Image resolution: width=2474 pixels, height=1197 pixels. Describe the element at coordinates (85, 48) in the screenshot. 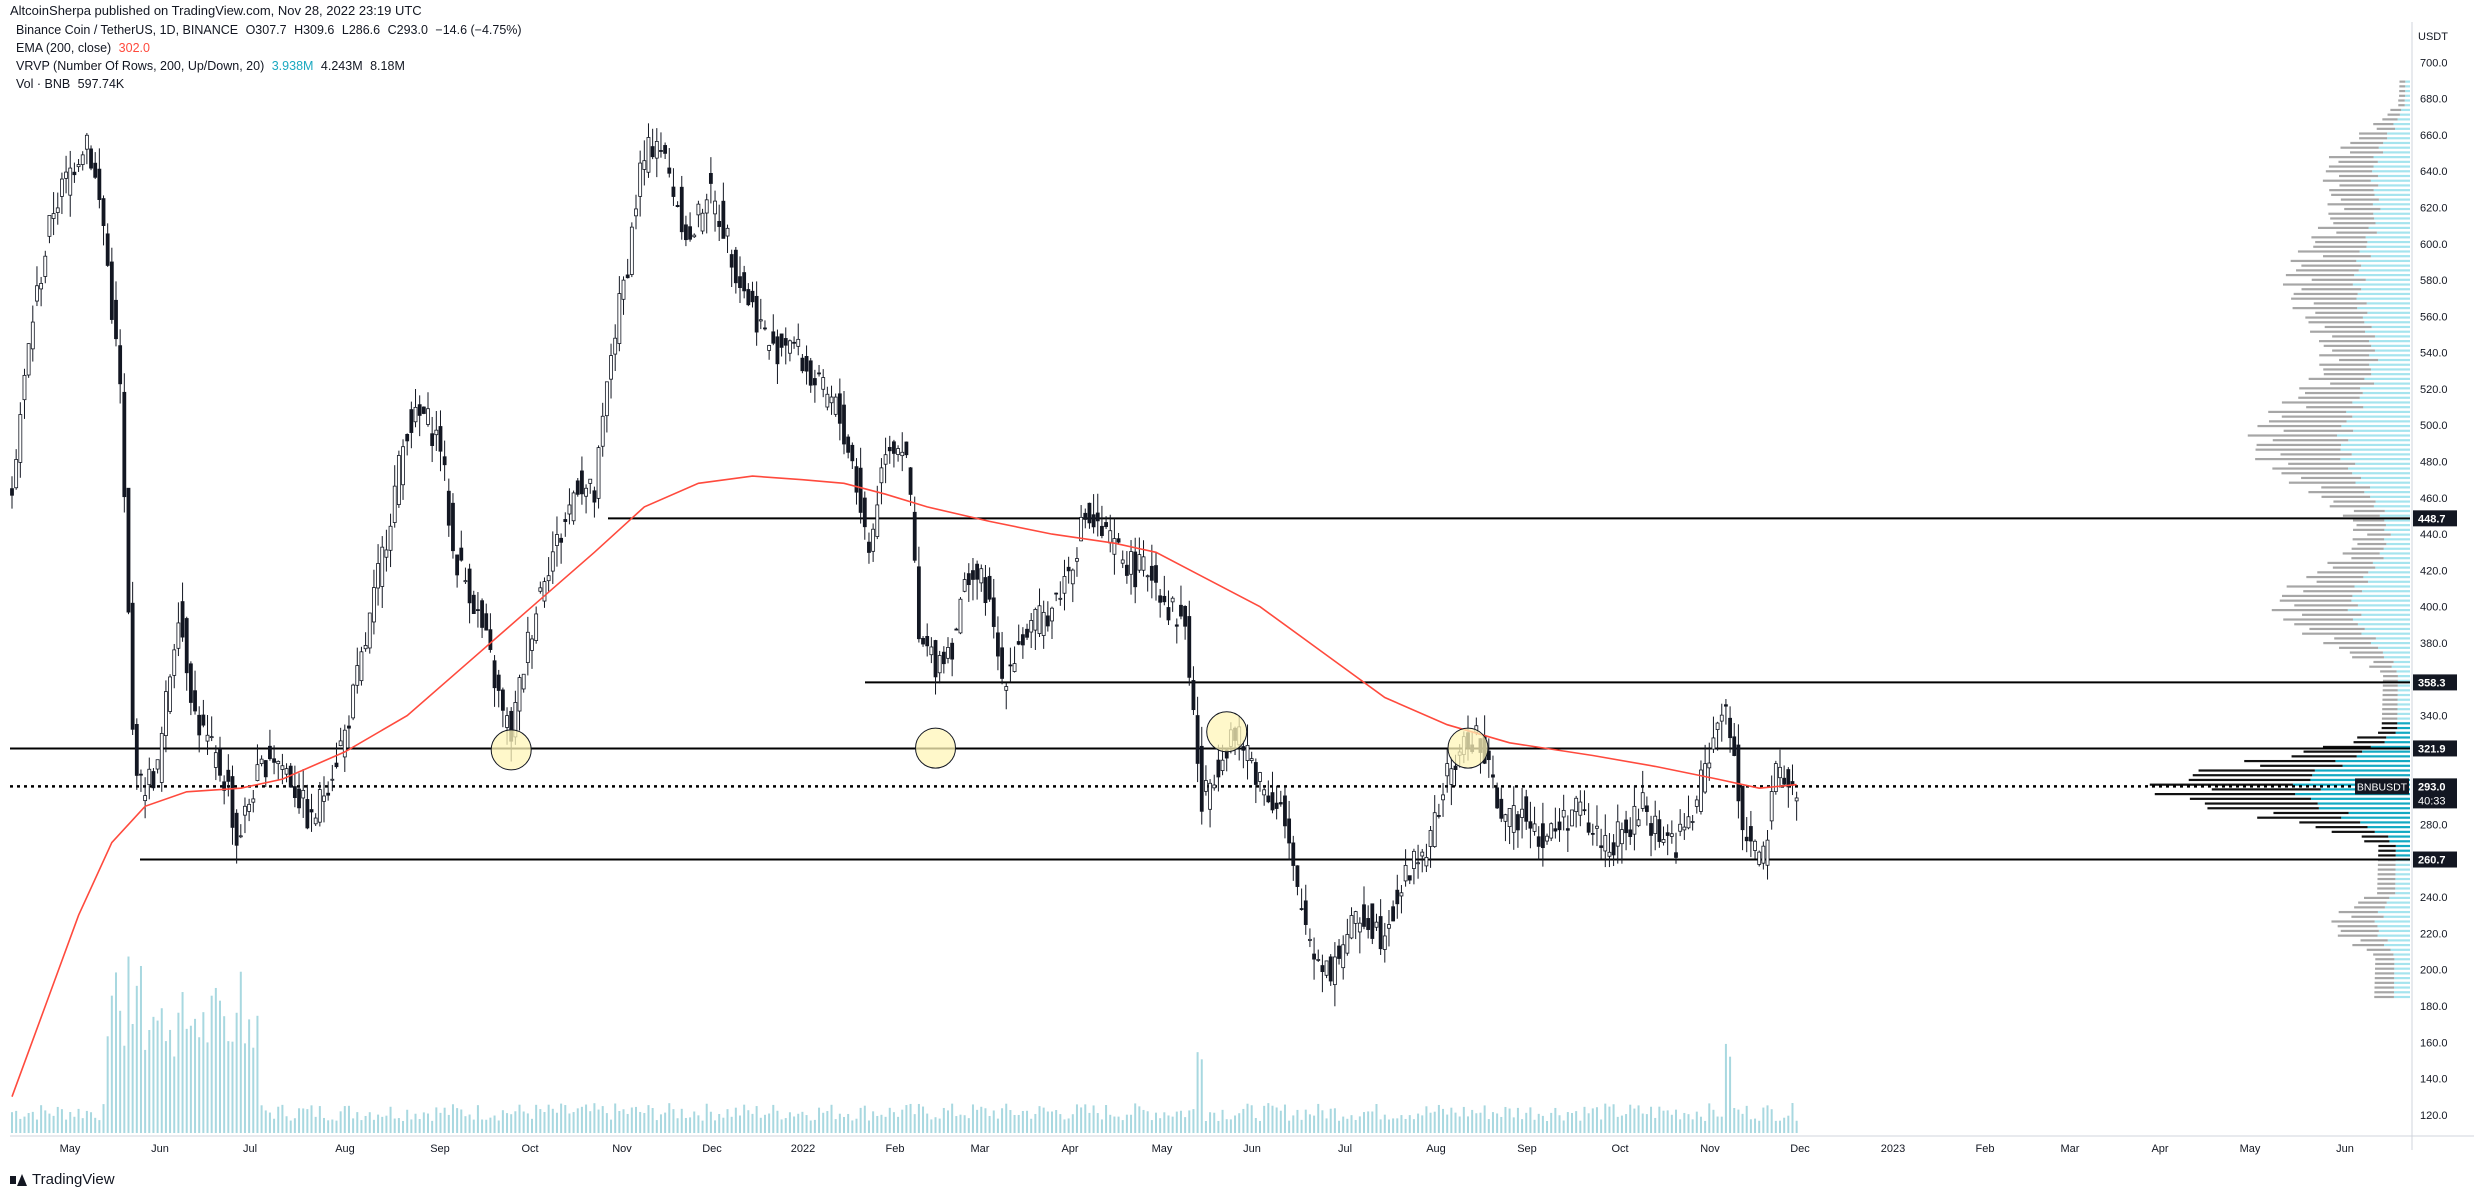

I see `legend-ema: EMA (200, close) 302.0` at that location.